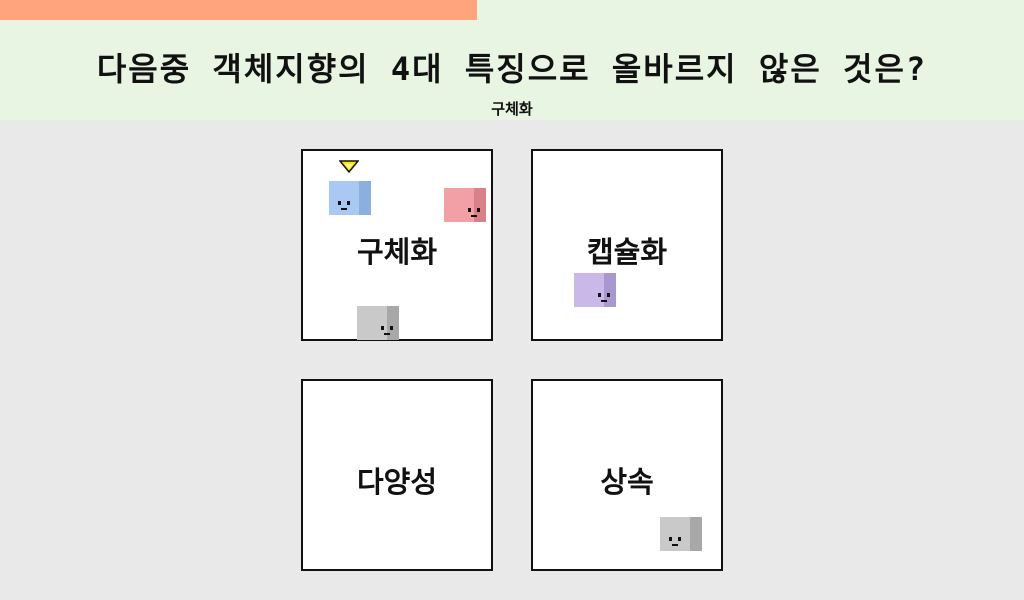  Describe the element at coordinates (238, 10) in the screenshot. I see `timer-bar` at that location.